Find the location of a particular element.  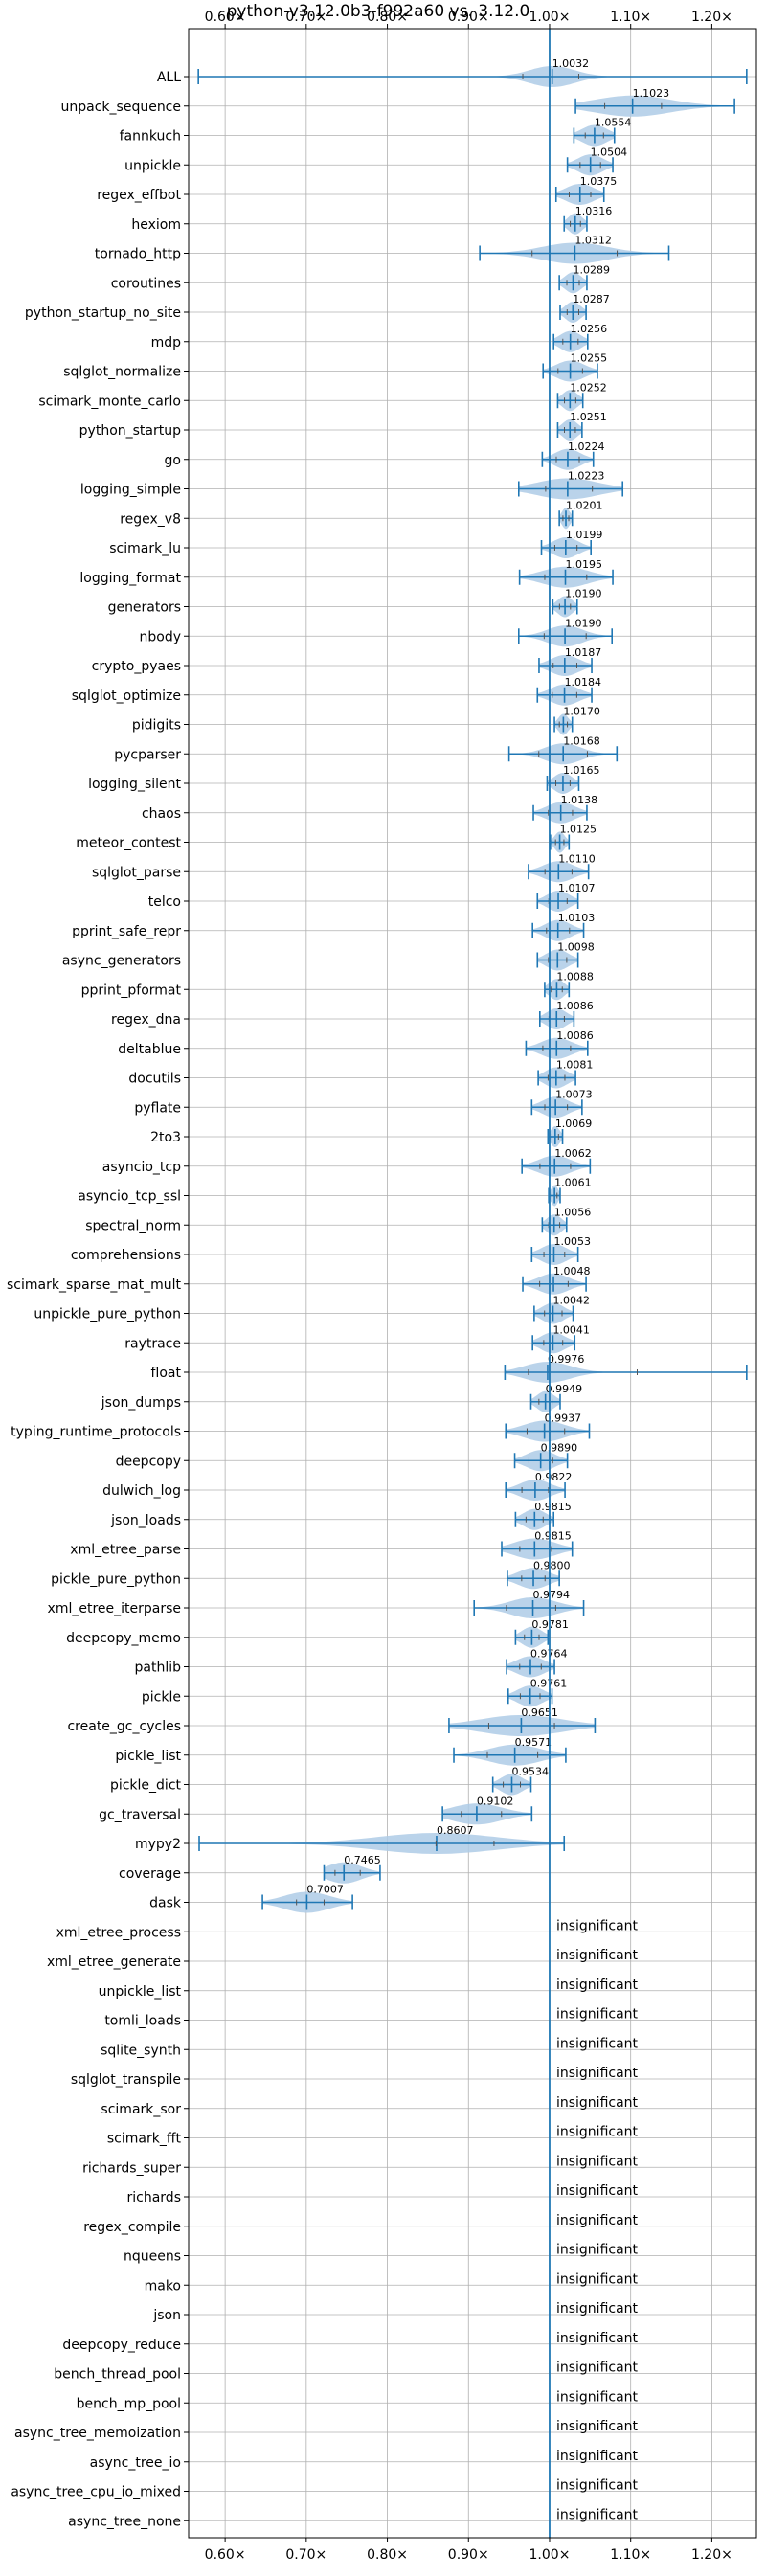

value-label: 1.0081 is located at coordinates (575, 1065).